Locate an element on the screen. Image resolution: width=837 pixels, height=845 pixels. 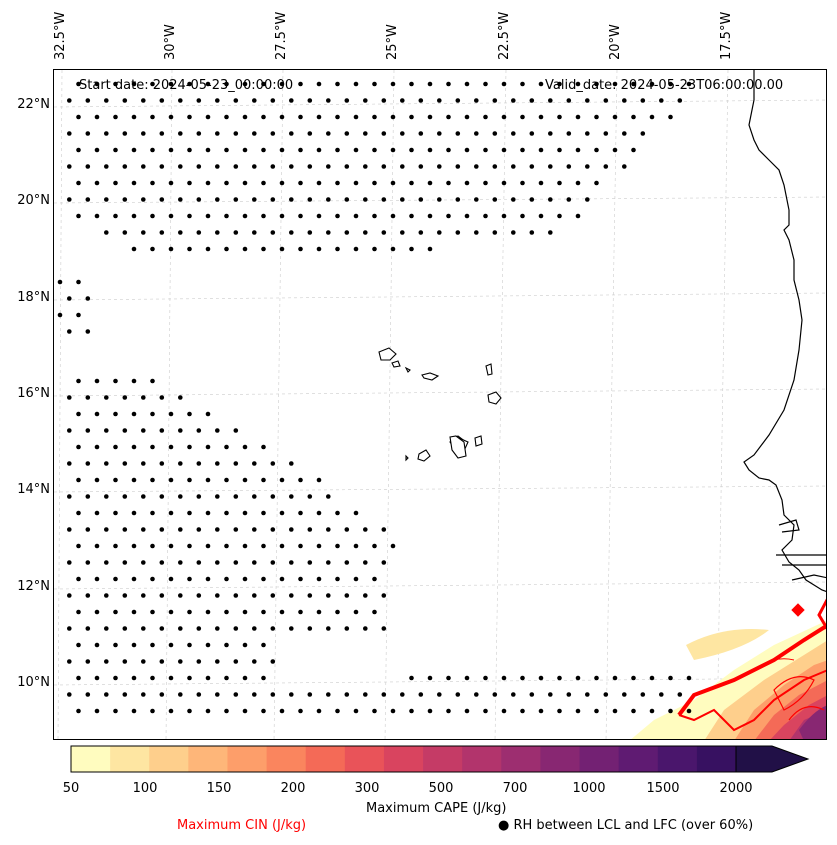
colorbar-tick-50: 50 is located at coordinates (71, 788).